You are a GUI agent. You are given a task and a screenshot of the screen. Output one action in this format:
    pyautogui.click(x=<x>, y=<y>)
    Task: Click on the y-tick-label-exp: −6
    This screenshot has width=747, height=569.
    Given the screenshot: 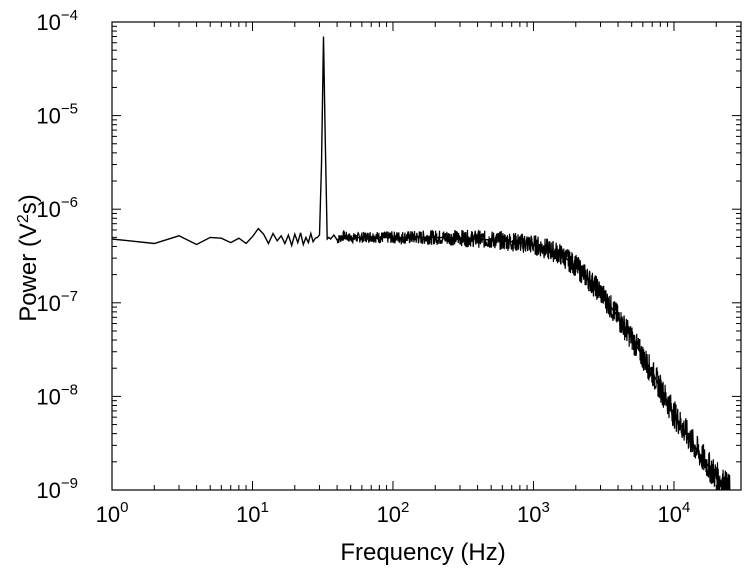 What is the action you would take?
    pyautogui.click(x=69, y=202)
    